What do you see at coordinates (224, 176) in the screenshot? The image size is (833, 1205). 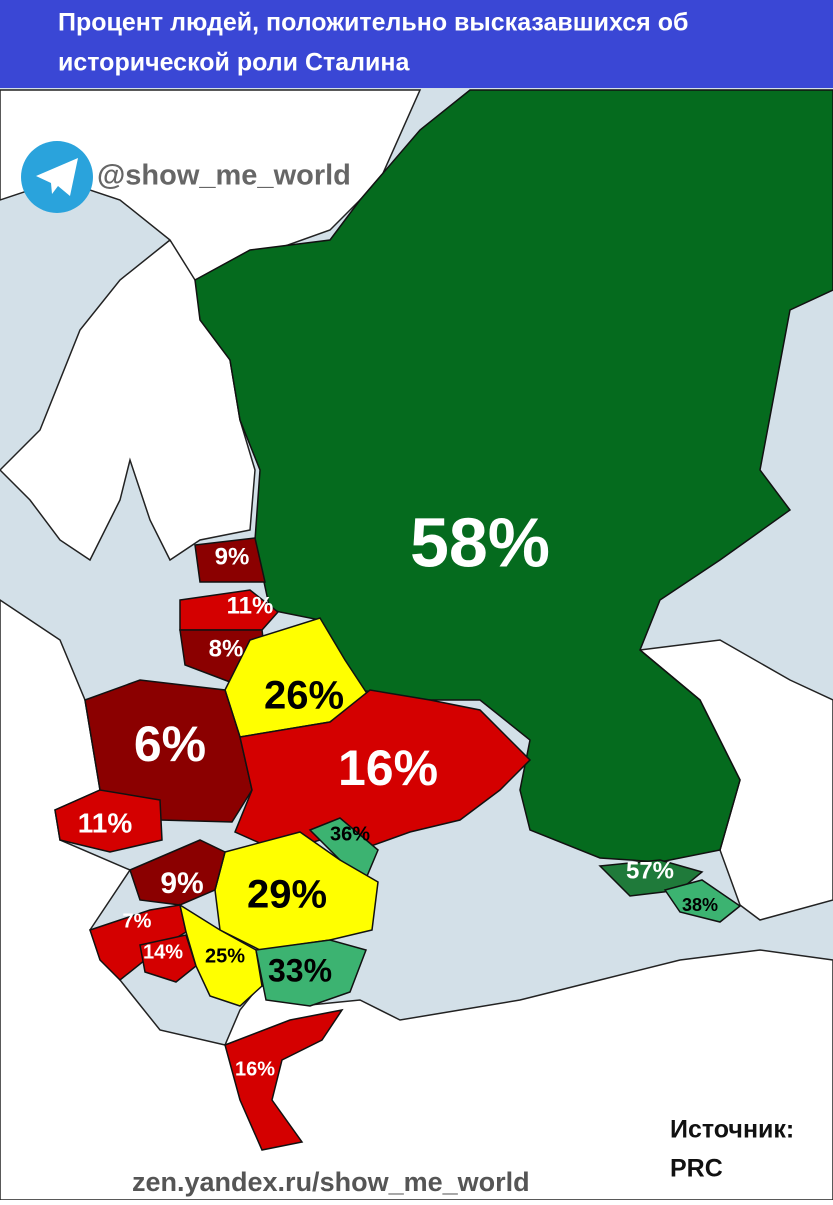 I see `handle: @show_me_world` at bounding box center [224, 176].